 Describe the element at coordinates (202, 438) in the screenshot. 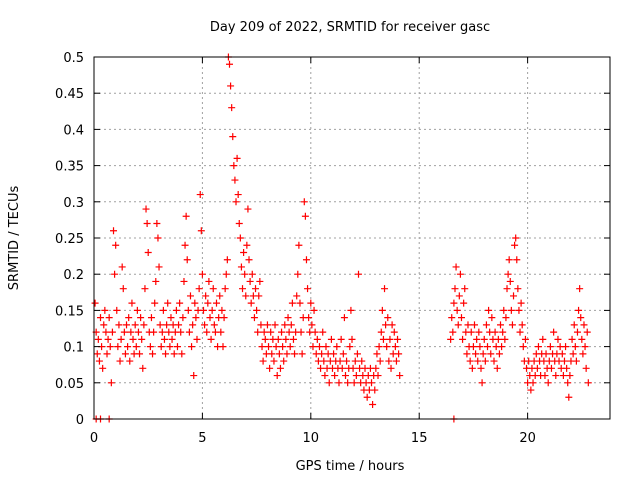

I see `x-tick-label: 5` at that location.